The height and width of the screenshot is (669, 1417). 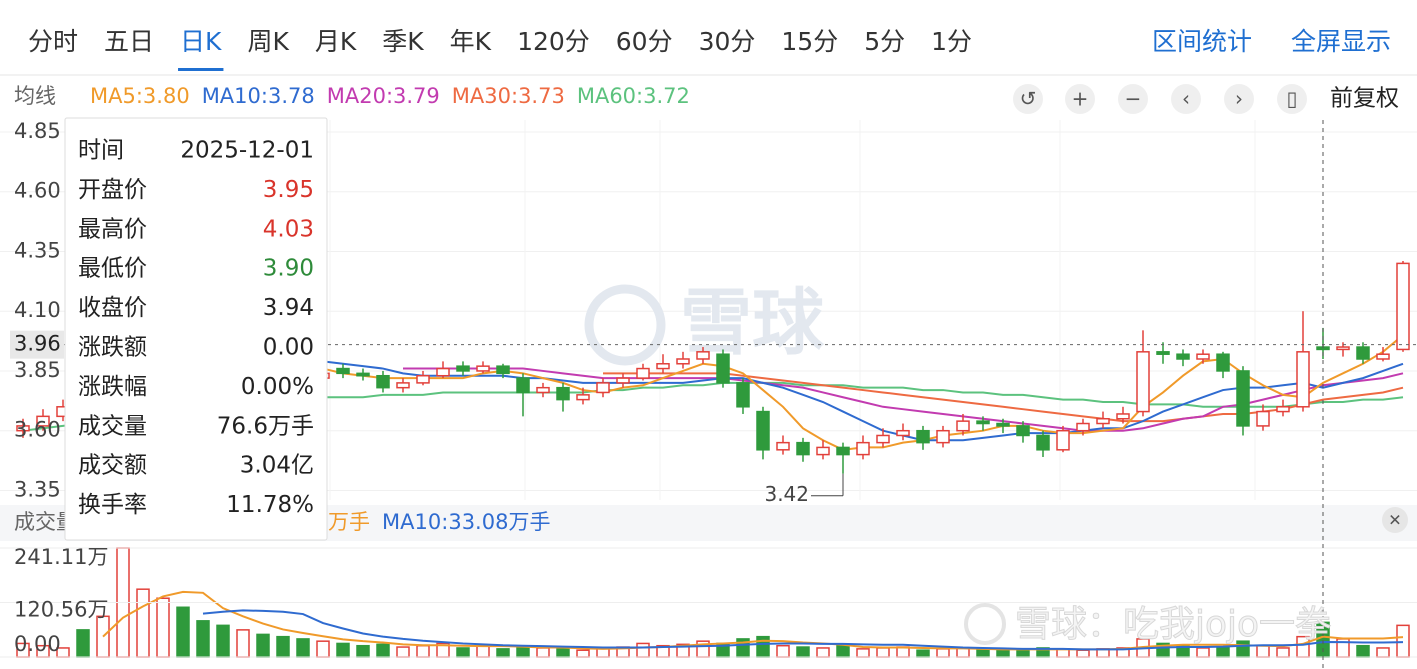 I want to click on last-price-label: 3.96, so click(x=37, y=344).